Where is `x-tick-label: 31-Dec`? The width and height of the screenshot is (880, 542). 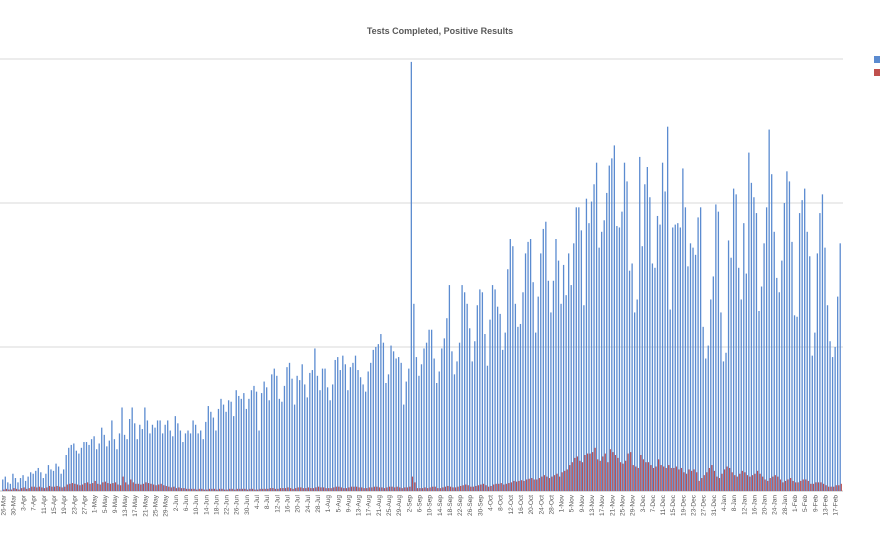 x-tick-label: 31-Dec is located at coordinates (714, 505).